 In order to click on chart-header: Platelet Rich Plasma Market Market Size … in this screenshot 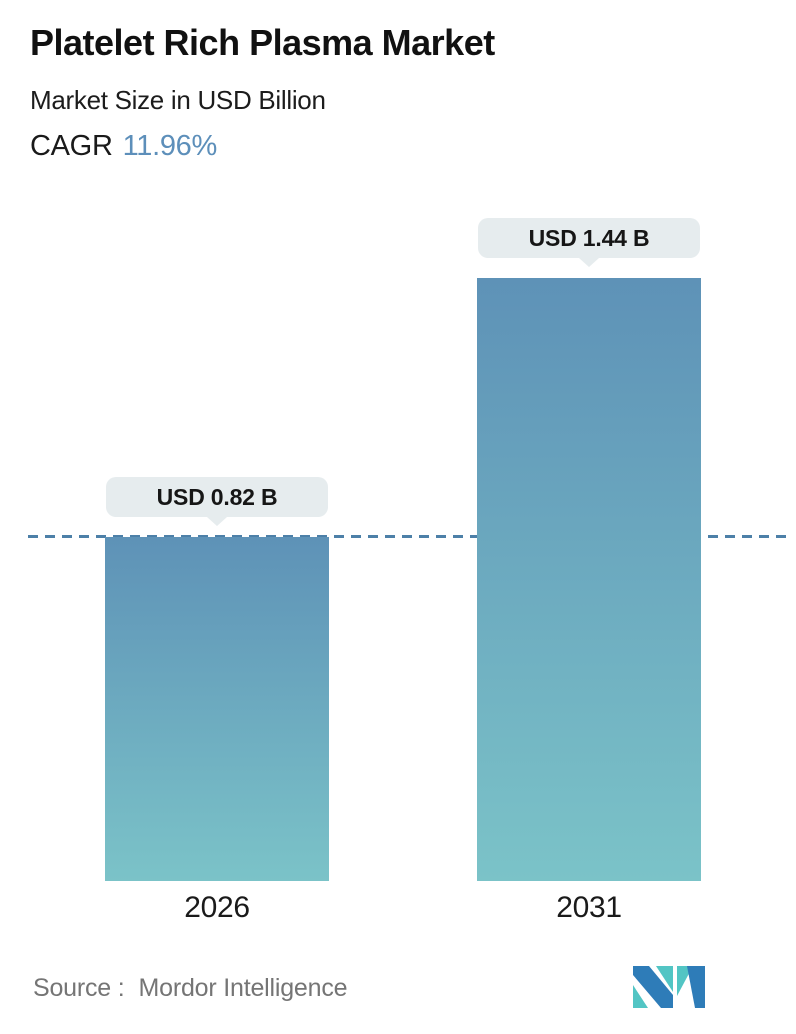, I will do `click(262, 92)`.